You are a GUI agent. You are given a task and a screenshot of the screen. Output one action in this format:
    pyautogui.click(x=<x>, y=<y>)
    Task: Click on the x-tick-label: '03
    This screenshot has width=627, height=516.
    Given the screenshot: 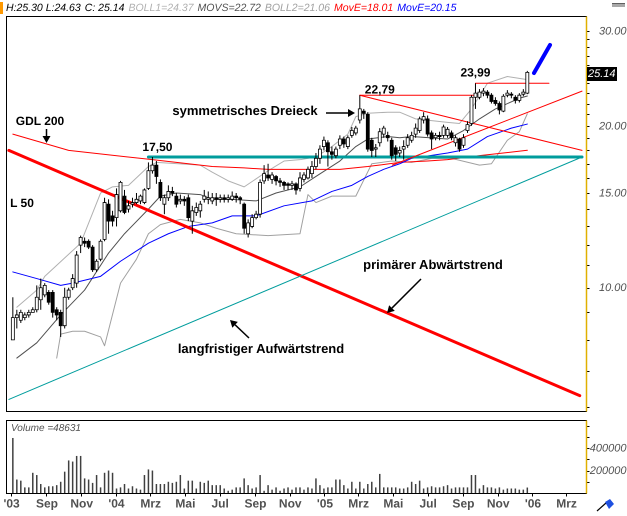 What is the action you would take?
    pyautogui.click(x=12, y=503)
    